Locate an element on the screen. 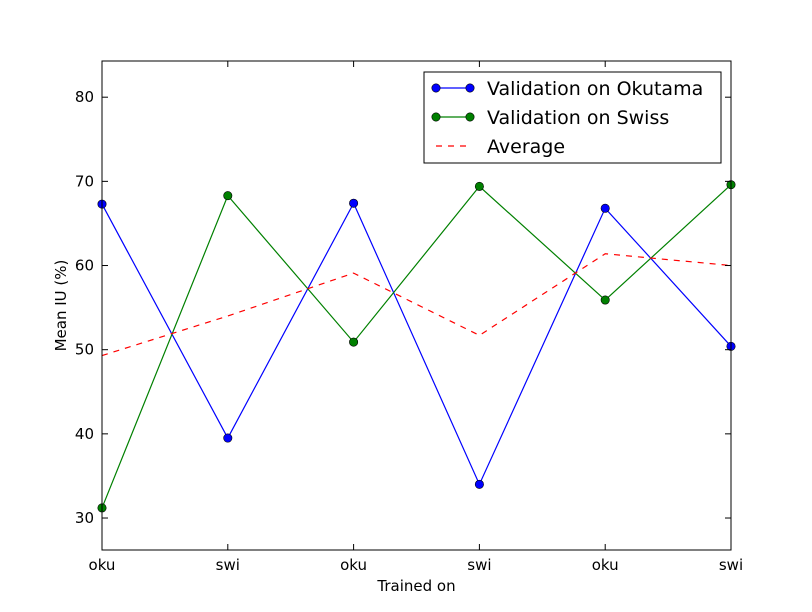 Image resolution: width=812 pixels, height=612 pixels. y-tick-label: 30 is located at coordinates (84, 518).